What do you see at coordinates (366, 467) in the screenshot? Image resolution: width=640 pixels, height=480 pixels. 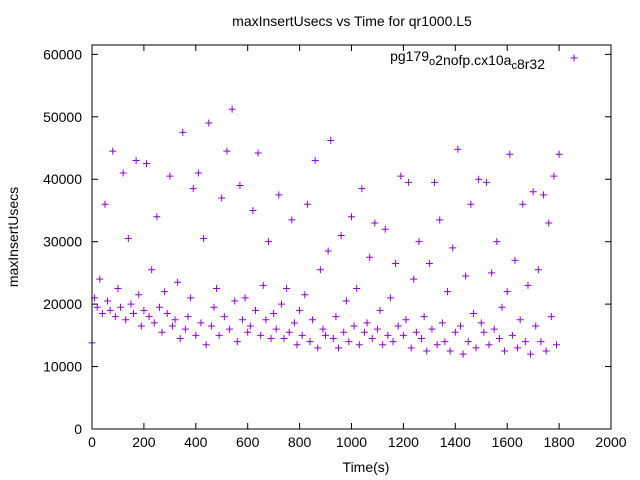 I see `x-axis-label: Time(s)` at bounding box center [366, 467].